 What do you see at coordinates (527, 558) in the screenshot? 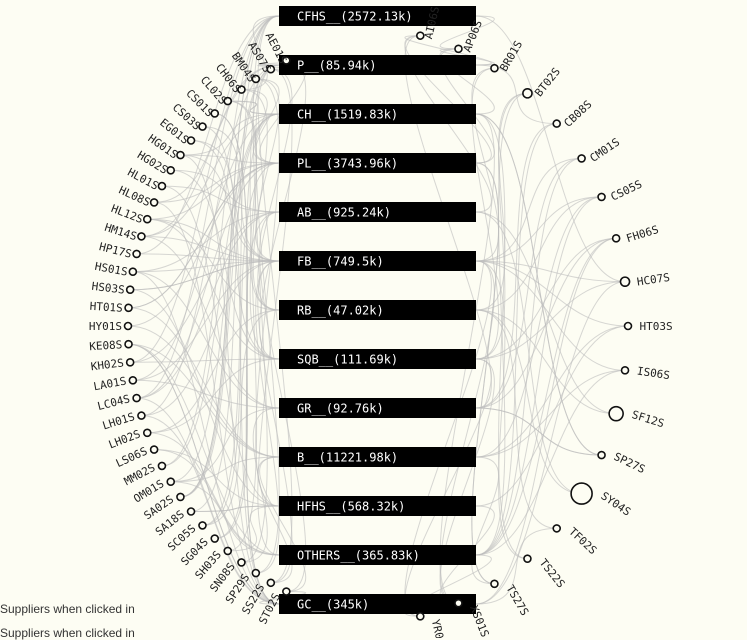
I see `supplier-node-ts22s` at bounding box center [527, 558].